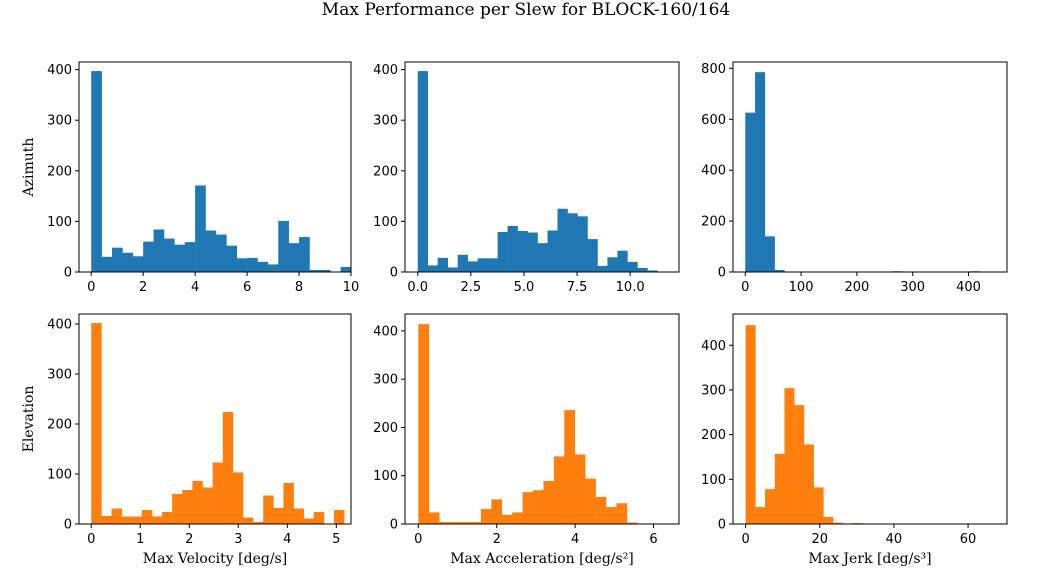 Image resolution: width=1052 pixels, height=588 pixels. I want to click on x-axis-label: Max Acceleration [deg/s²], so click(542, 559).